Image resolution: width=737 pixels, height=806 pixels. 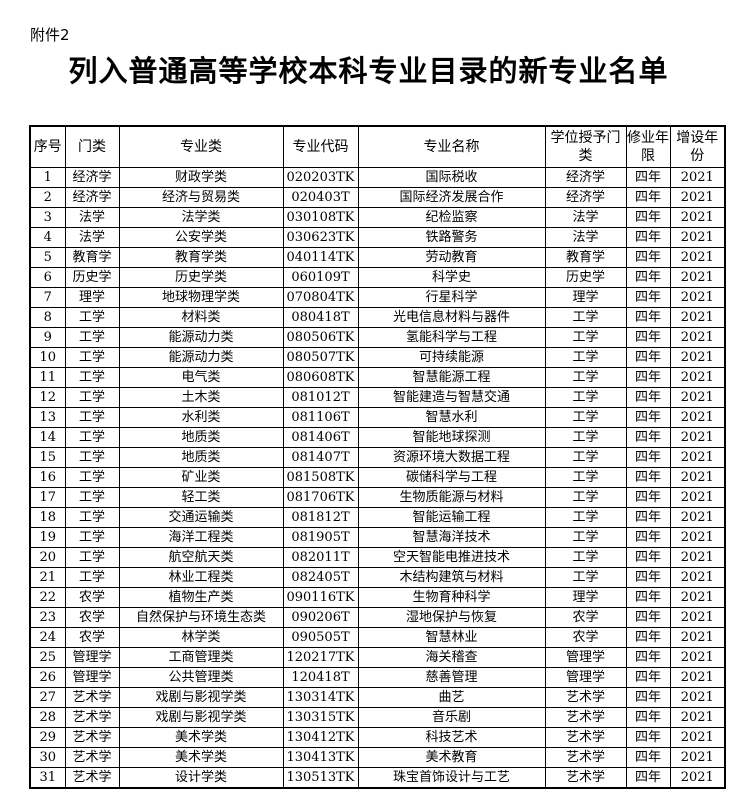 What do you see at coordinates (320, 377) in the screenshot?
I see `cell-major-code: 080608TK` at bounding box center [320, 377].